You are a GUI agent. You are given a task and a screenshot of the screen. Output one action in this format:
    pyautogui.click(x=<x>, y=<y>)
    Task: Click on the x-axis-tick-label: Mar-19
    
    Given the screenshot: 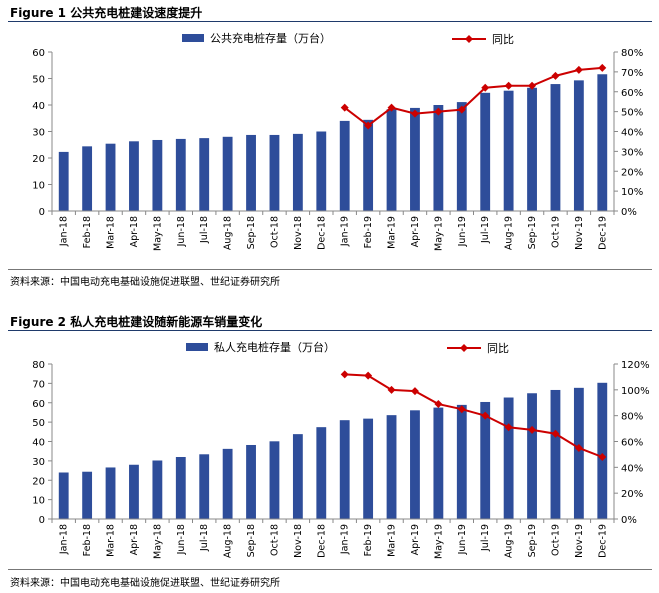 What is the action you would take?
    pyautogui.click(x=392, y=540)
    